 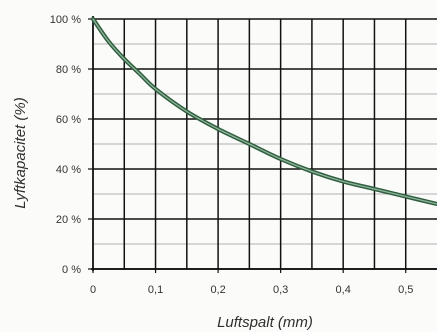 What do you see at coordinates (20, 152) in the screenshot?
I see `y-axis-title: Lyftkapacitet (%)` at bounding box center [20, 152].